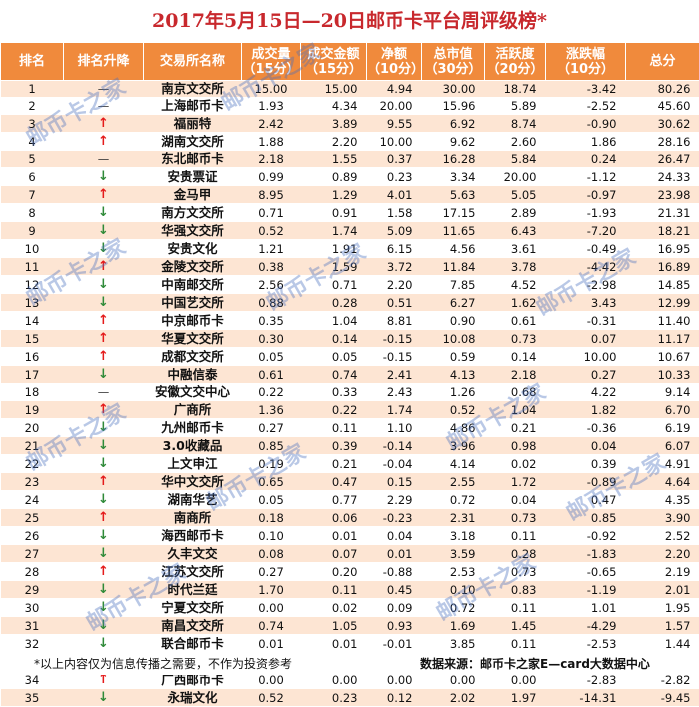  What do you see at coordinates (193, 231) in the screenshot?
I see `exchange-name-cell: 华强文交所` at bounding box center [193, 231].